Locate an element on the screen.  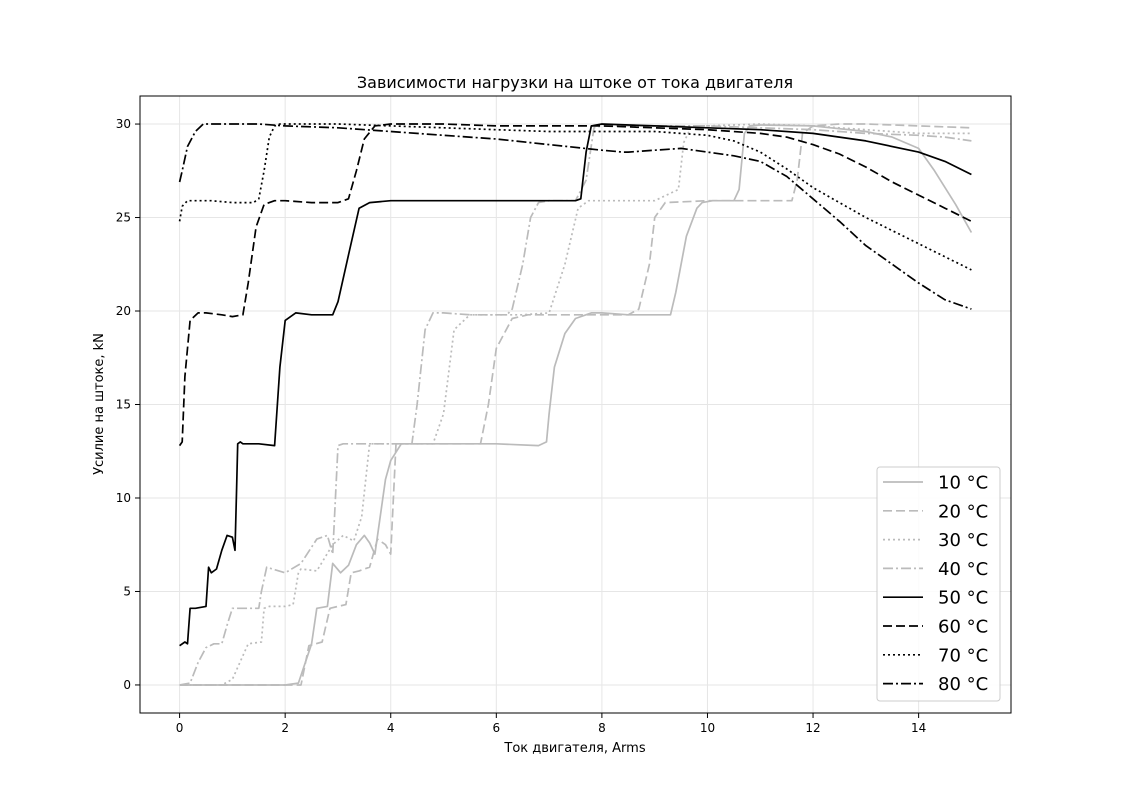
y-axis-label: Усилие на штоке, kN is located at coordinates (99, 404).